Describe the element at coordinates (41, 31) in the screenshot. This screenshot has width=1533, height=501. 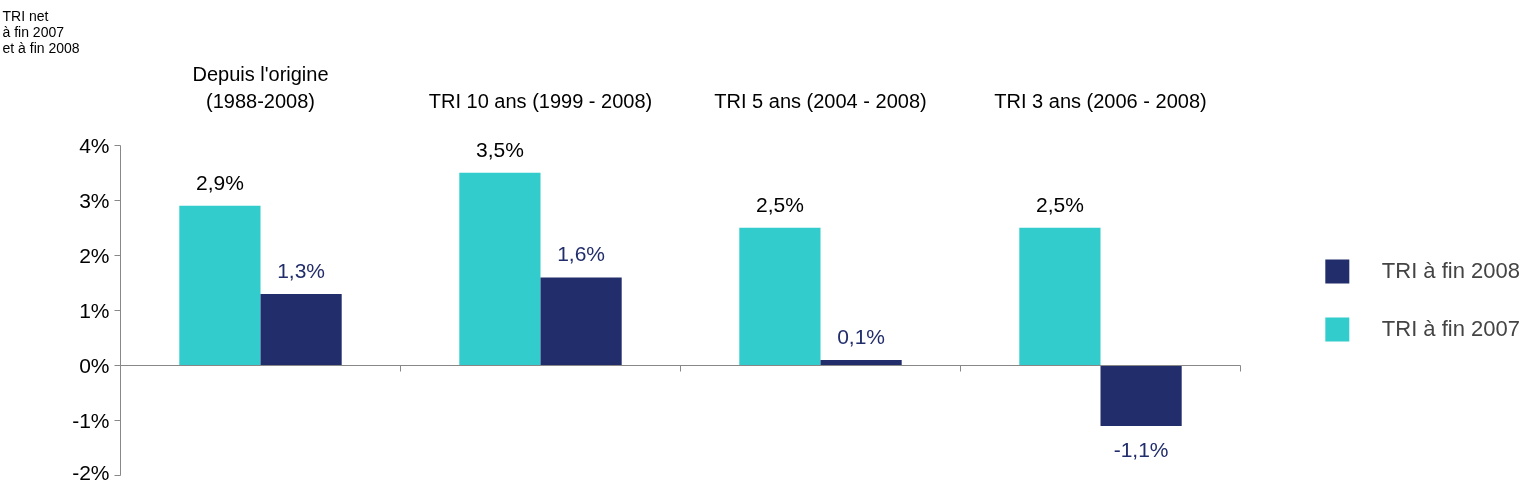
I see `y-axis-title: TRI net à fin 2007 et à fin 2008` at that location.